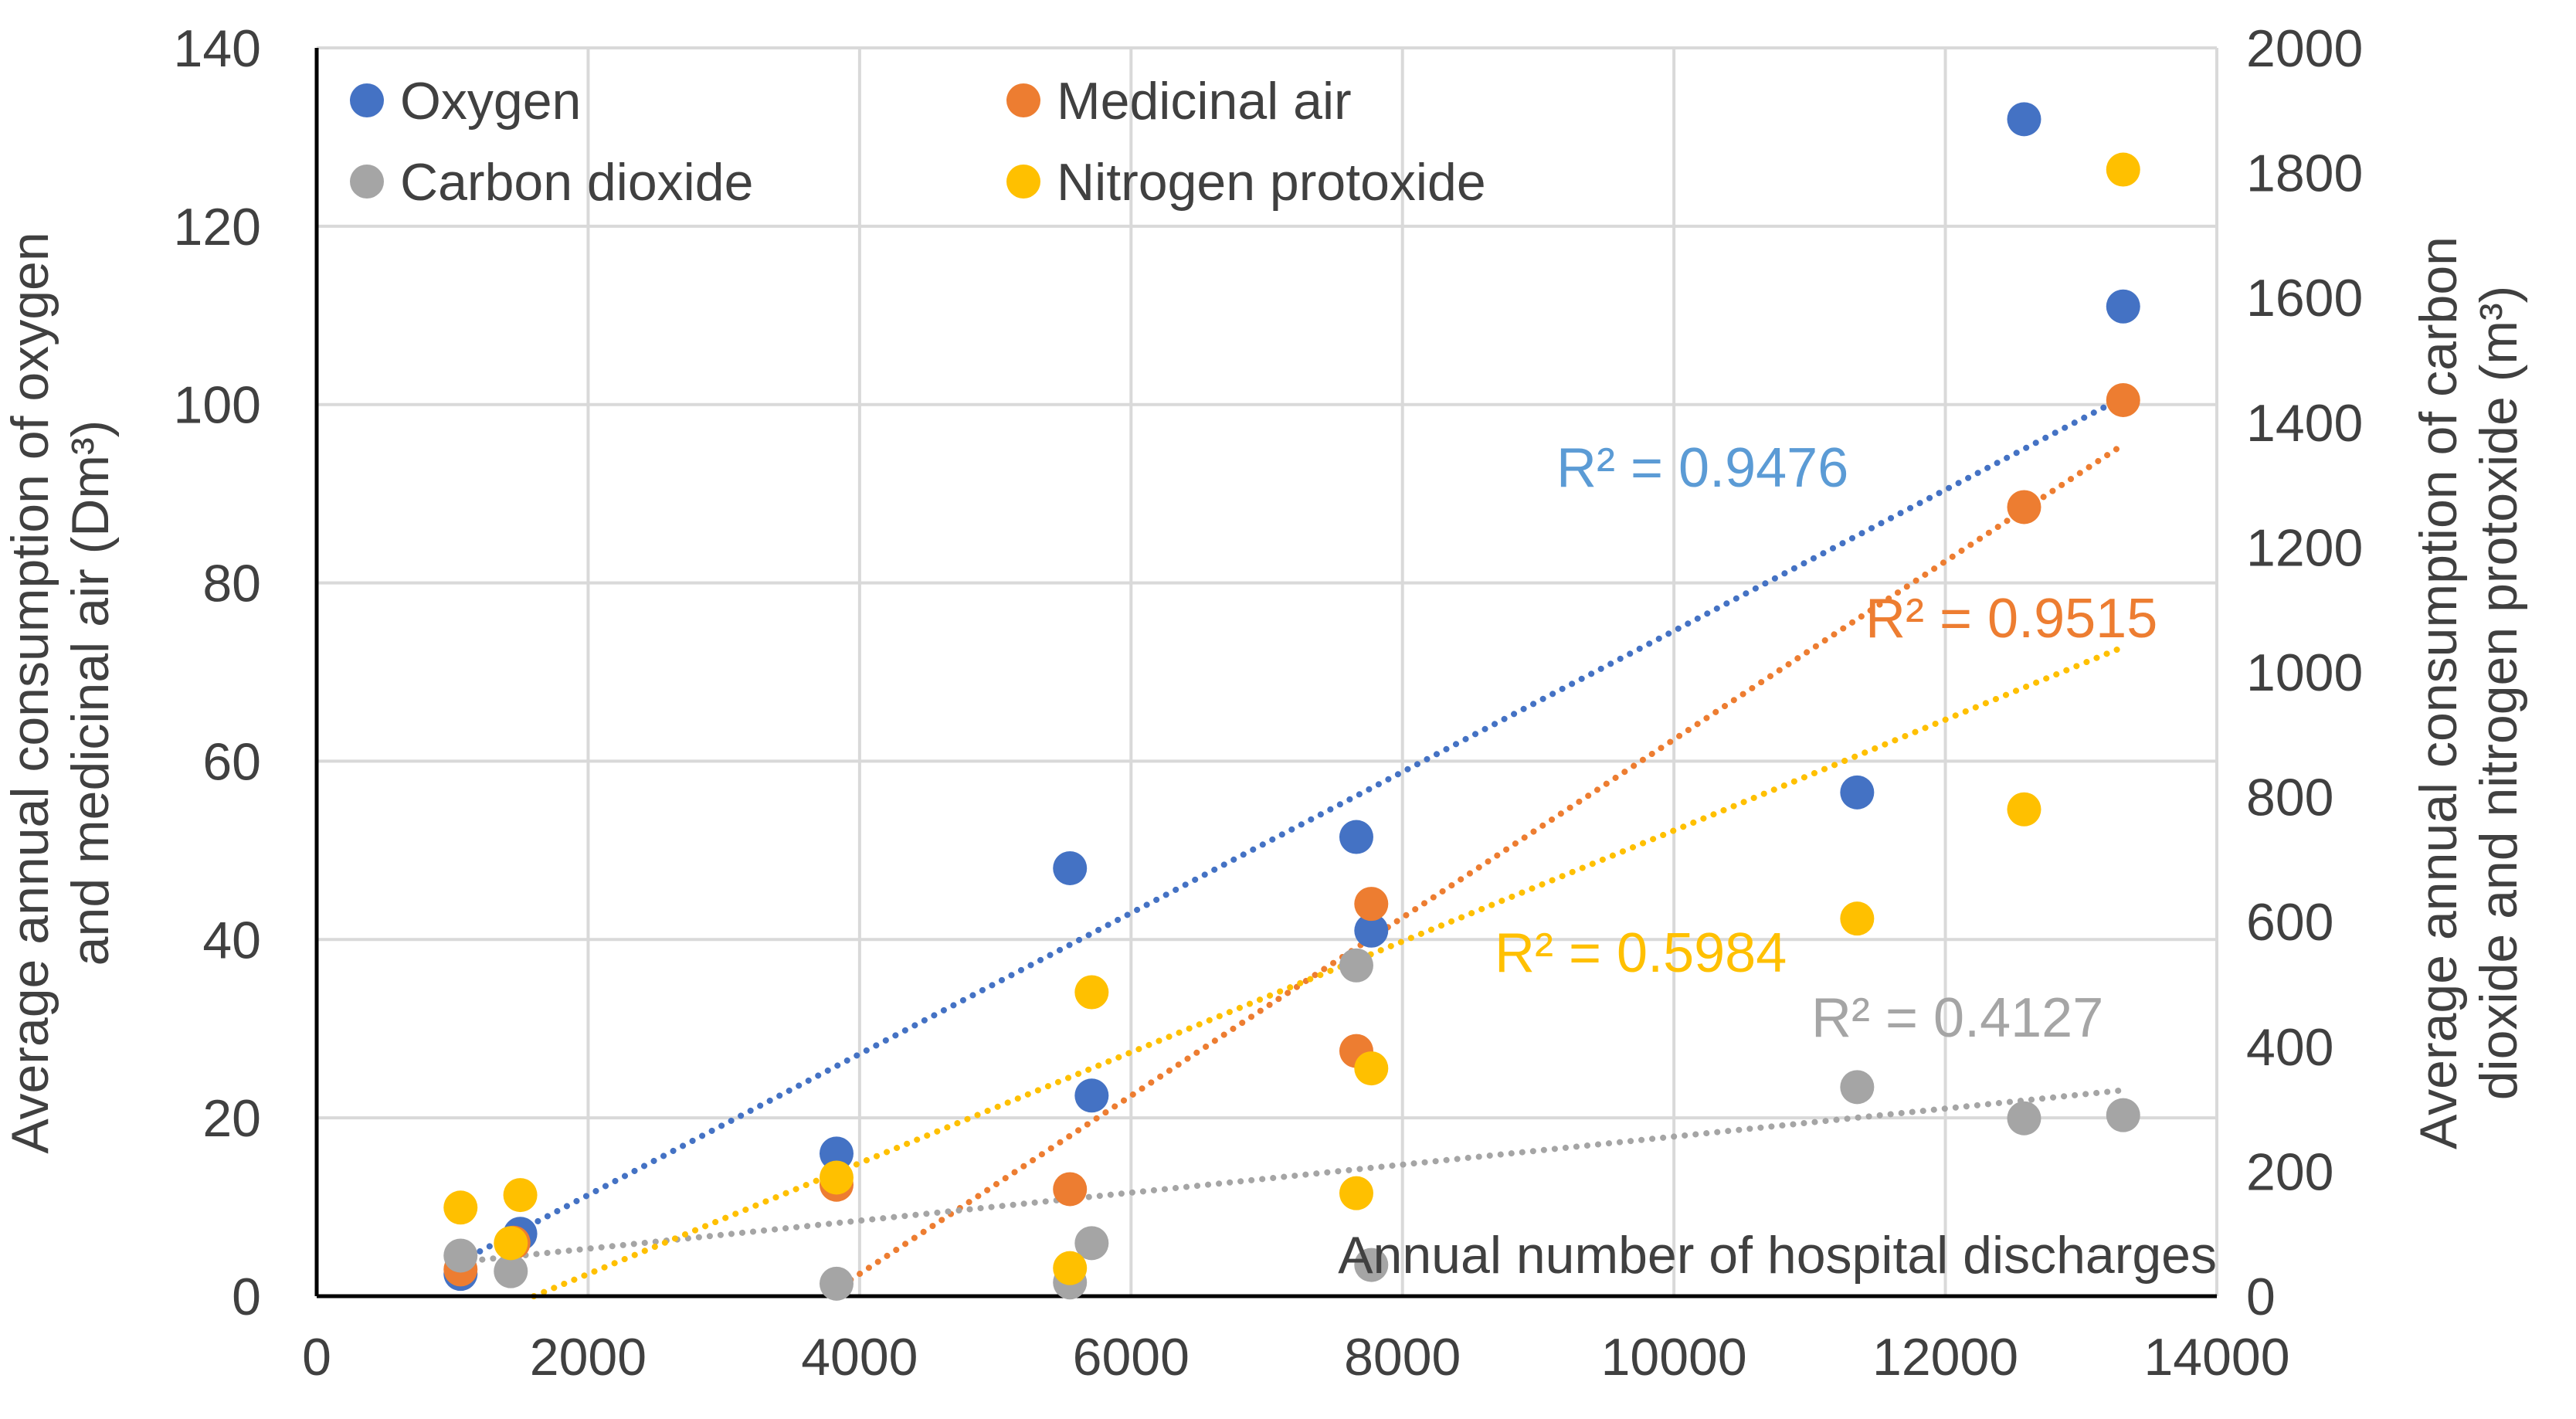  What do you see at coordinates (576, 183) in the screenshot?
I see `legend-label-carbon-dioxide: Carbon dioxide` at bounding box center [576, 183].